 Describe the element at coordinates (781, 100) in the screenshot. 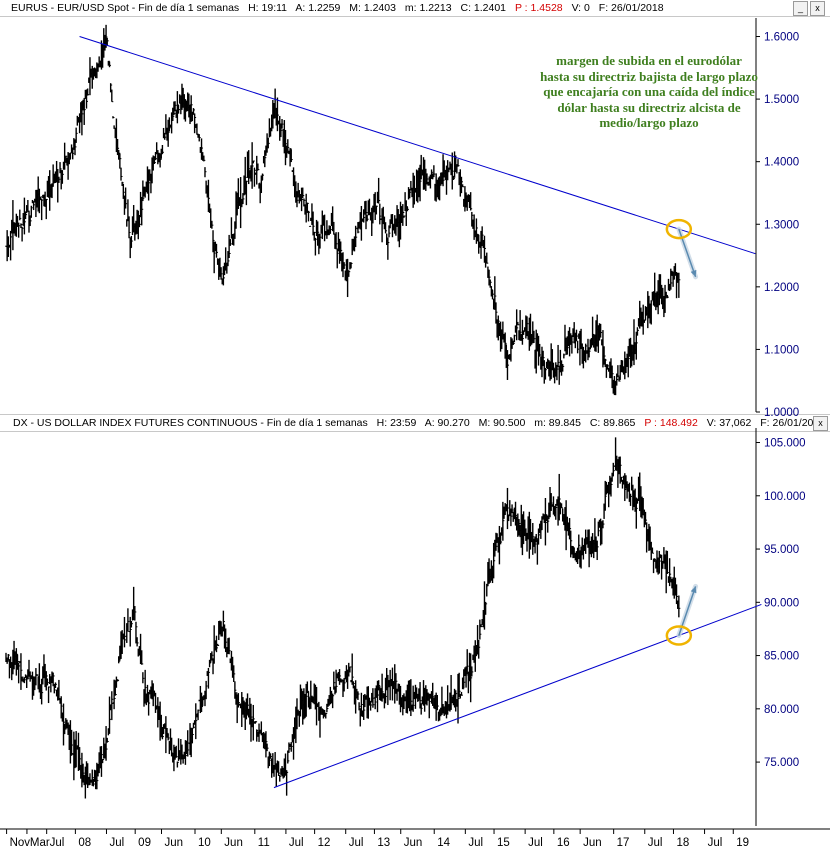

I see `eurusd-y-tick-label: 1.5000` at that location.